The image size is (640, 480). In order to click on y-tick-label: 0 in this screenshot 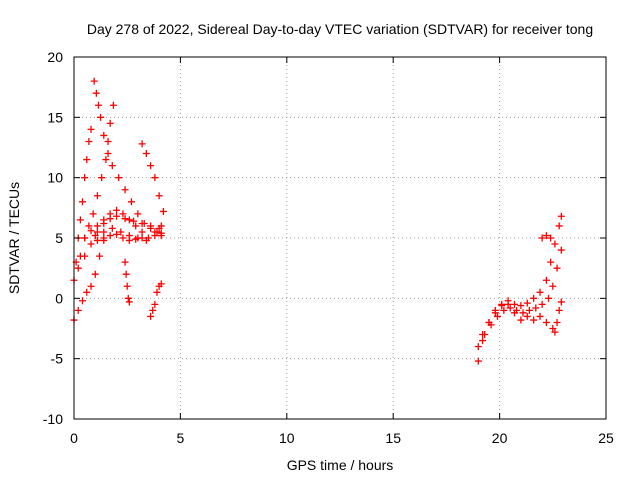, I will do `click(59, 298)`.